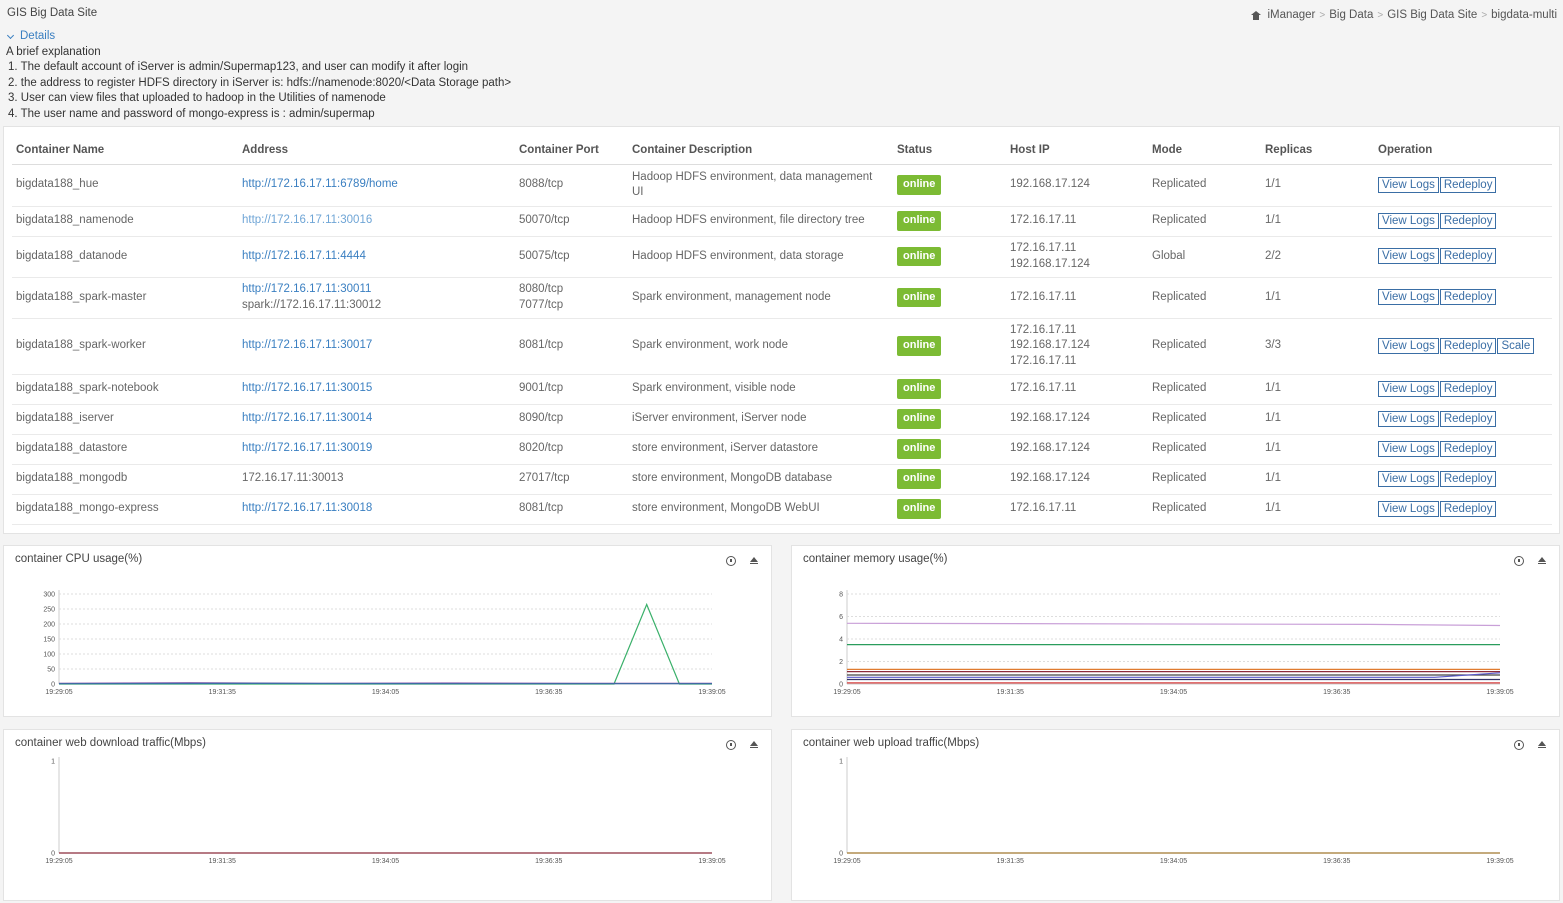 This screenshot has width=1563, height=903. I want to click on breadcrumb-imanager: iManager, so click(1291, 15).